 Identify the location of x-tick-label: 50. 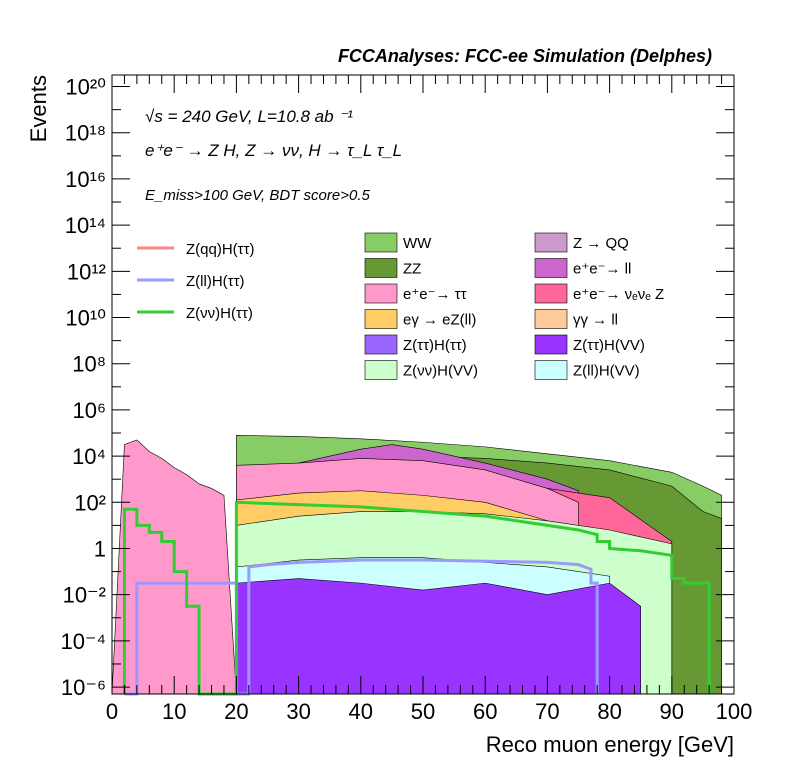
(423, 711).